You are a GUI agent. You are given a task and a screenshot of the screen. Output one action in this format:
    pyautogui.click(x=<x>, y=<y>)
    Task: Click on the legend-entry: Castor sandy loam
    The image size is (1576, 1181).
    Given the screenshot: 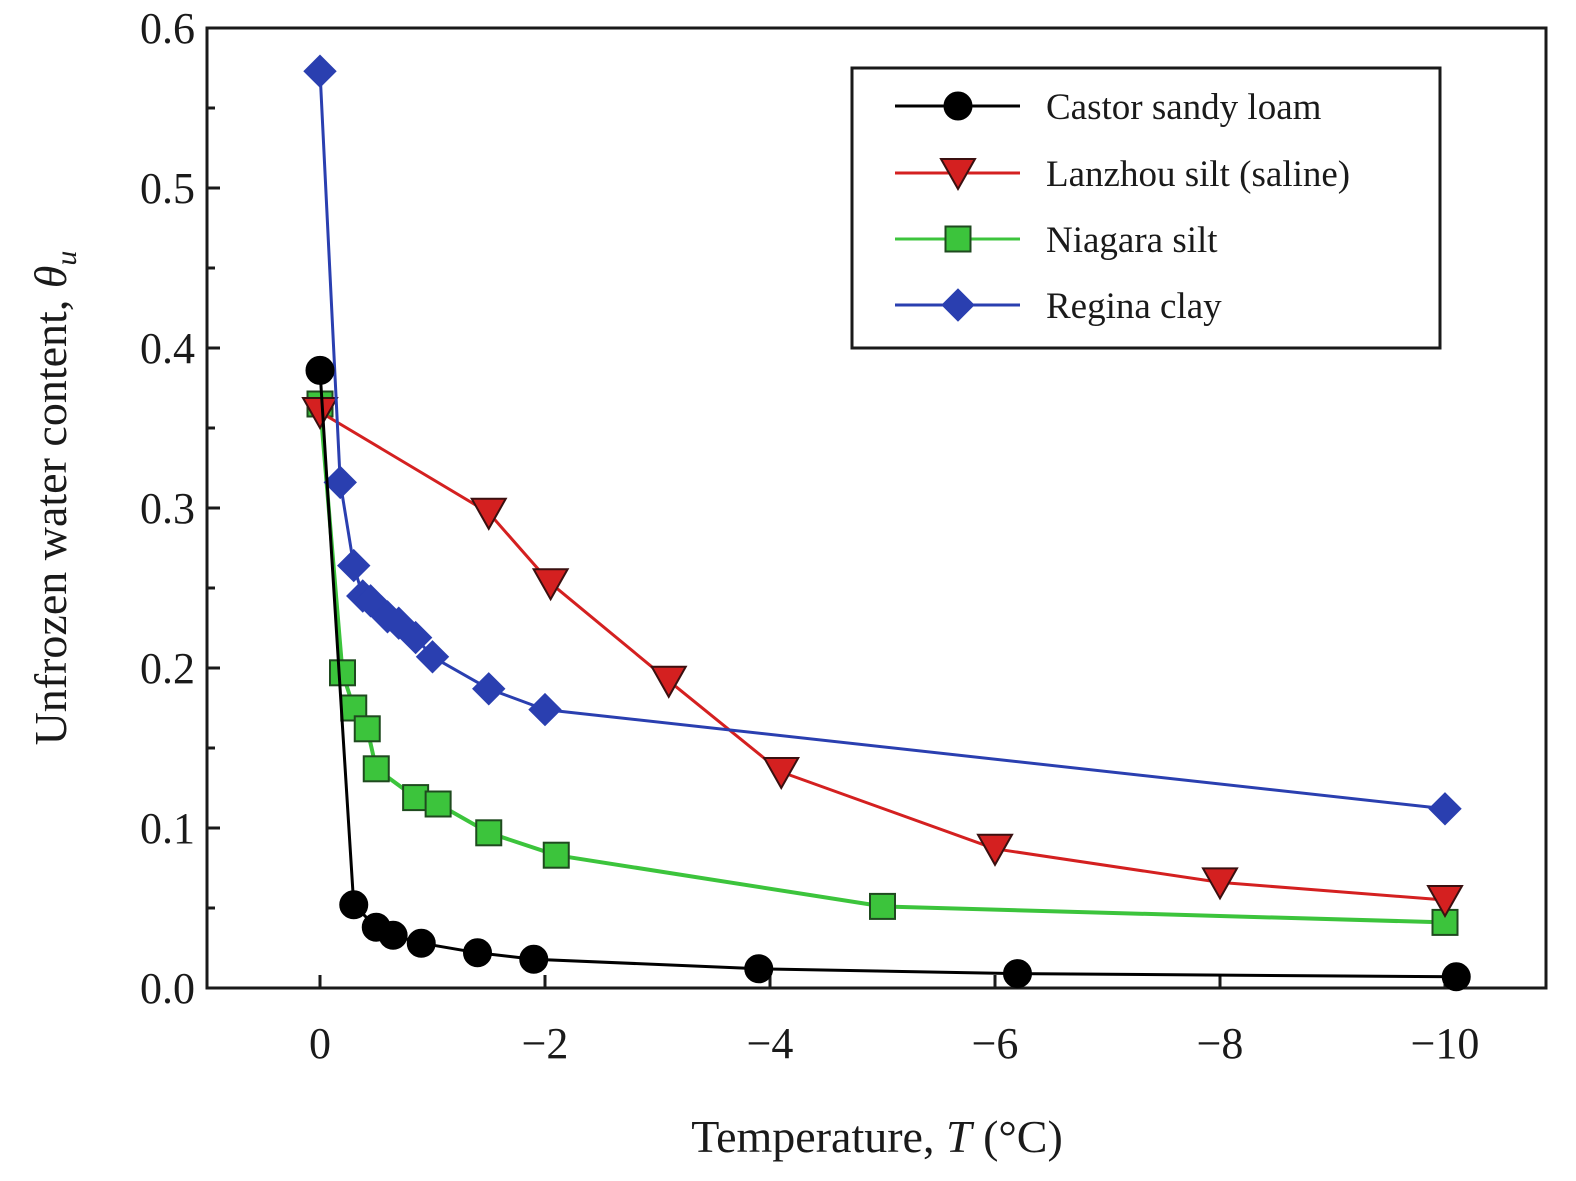 What is the action you would take?
    pyautogui.click(x=1108, y=107)
    